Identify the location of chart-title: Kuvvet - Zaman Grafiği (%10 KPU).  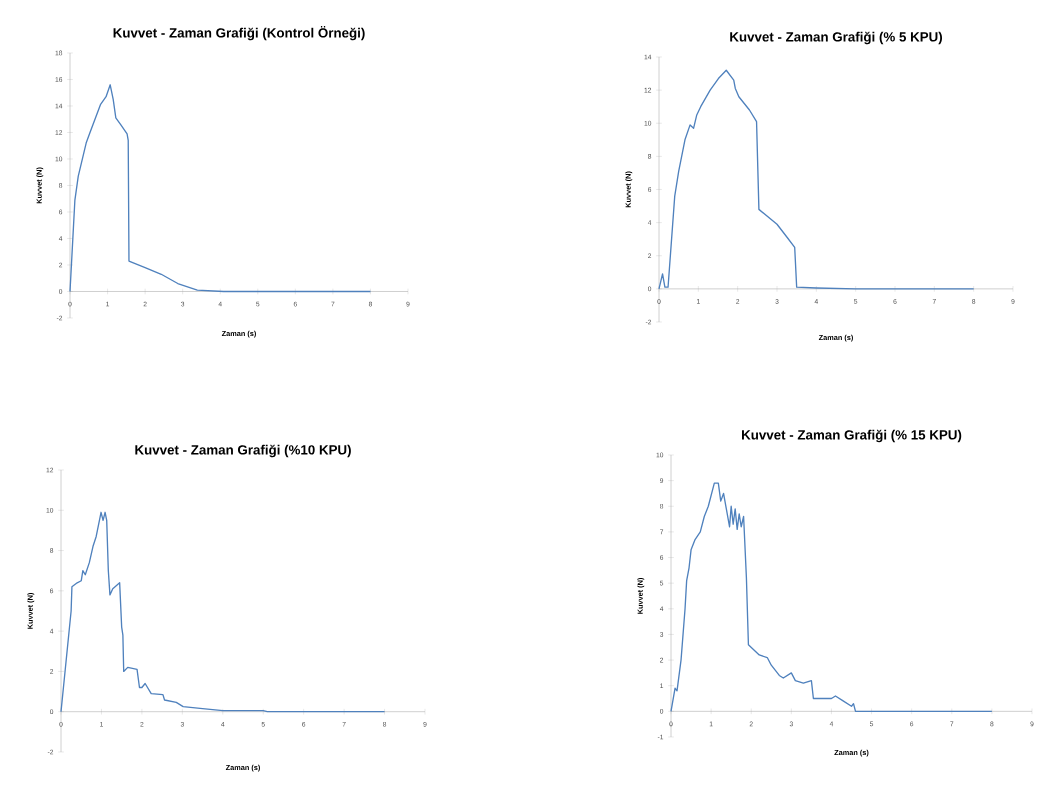
(243, 451).